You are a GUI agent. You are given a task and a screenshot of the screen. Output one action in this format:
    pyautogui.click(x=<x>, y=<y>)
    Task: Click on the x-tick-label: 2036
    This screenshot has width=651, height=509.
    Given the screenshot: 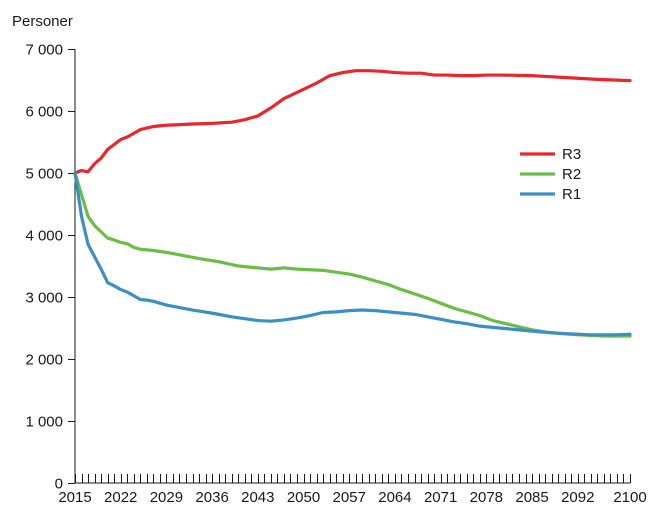 What is the action you would take?
    pyautogui.click(x=211, y=497)
    